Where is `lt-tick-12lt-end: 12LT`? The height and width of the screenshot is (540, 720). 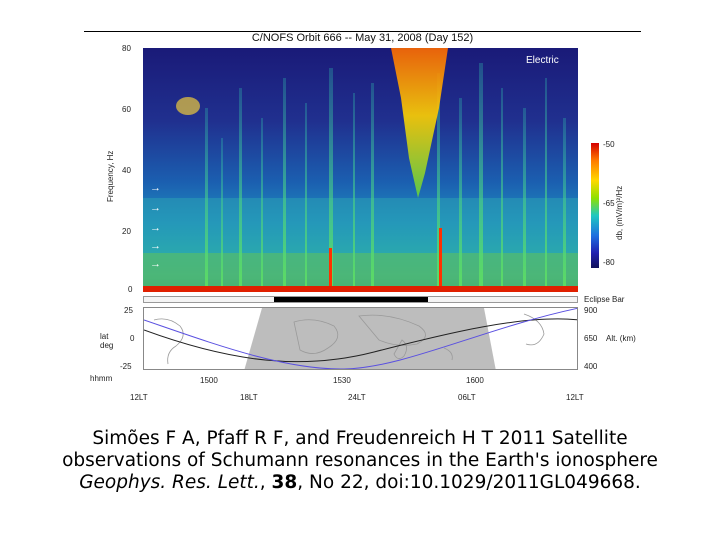 lt-tick-12lt-end: 12LT is located at coordinates (575, 397).